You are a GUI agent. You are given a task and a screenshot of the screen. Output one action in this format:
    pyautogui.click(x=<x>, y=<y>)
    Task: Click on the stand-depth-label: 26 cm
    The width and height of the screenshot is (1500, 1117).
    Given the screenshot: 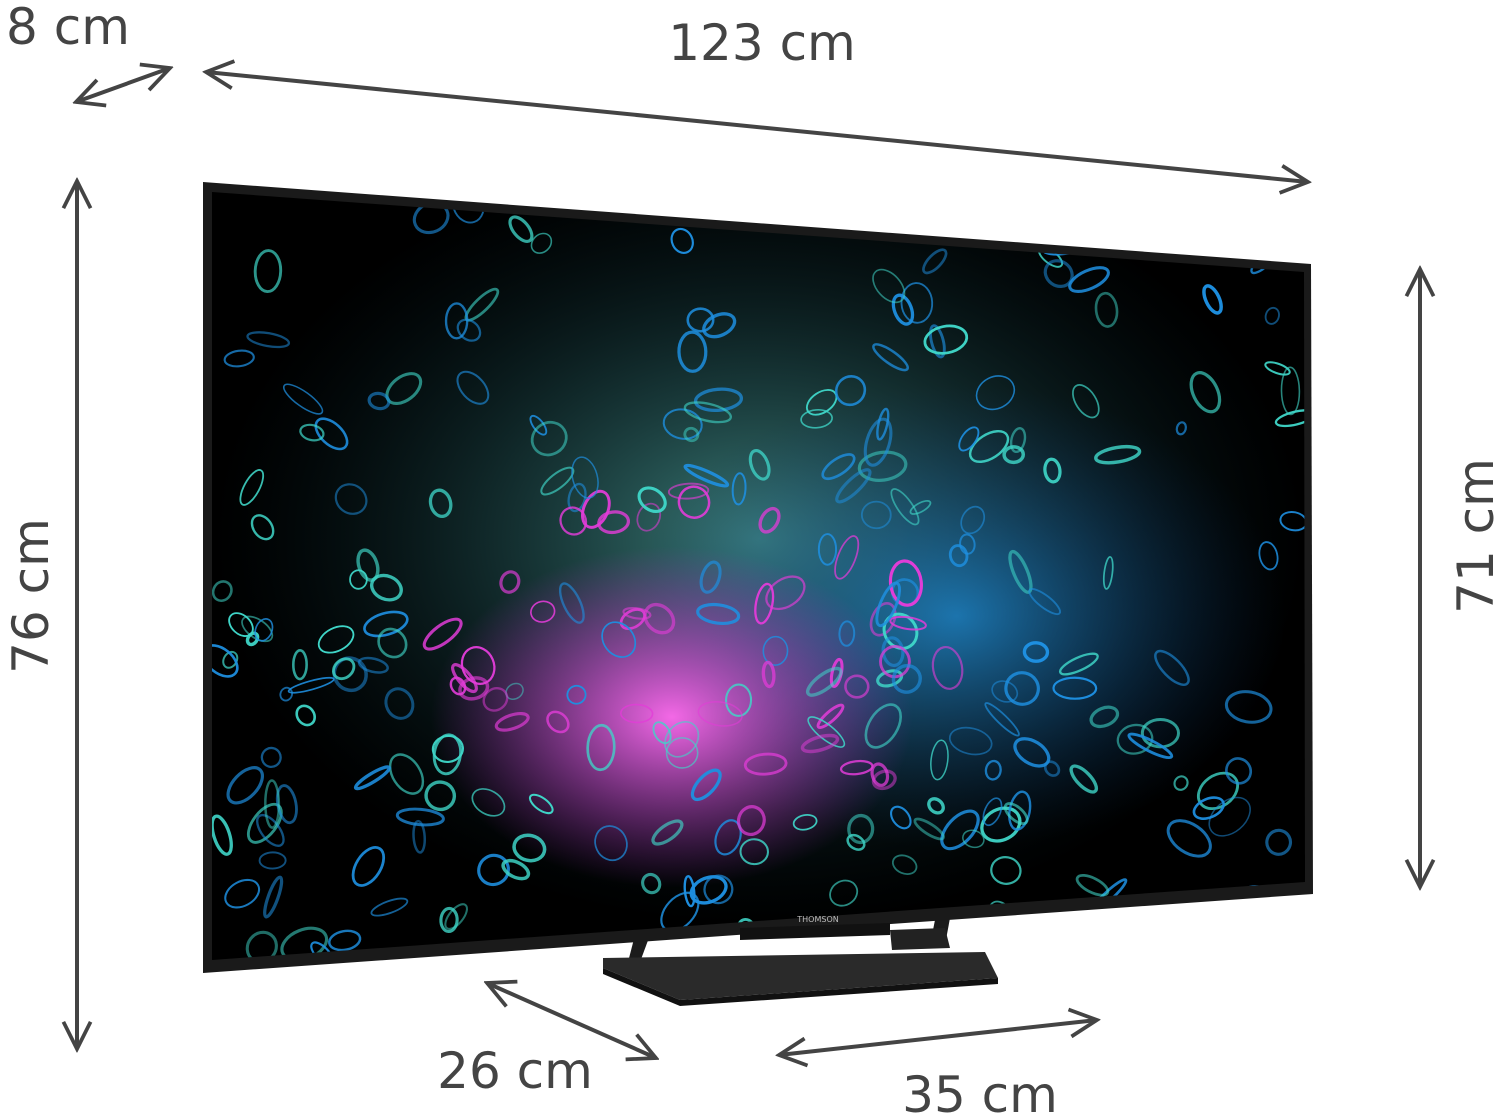 What is the action you would take?
    pyautogui.click(x=515, y=1071)
    